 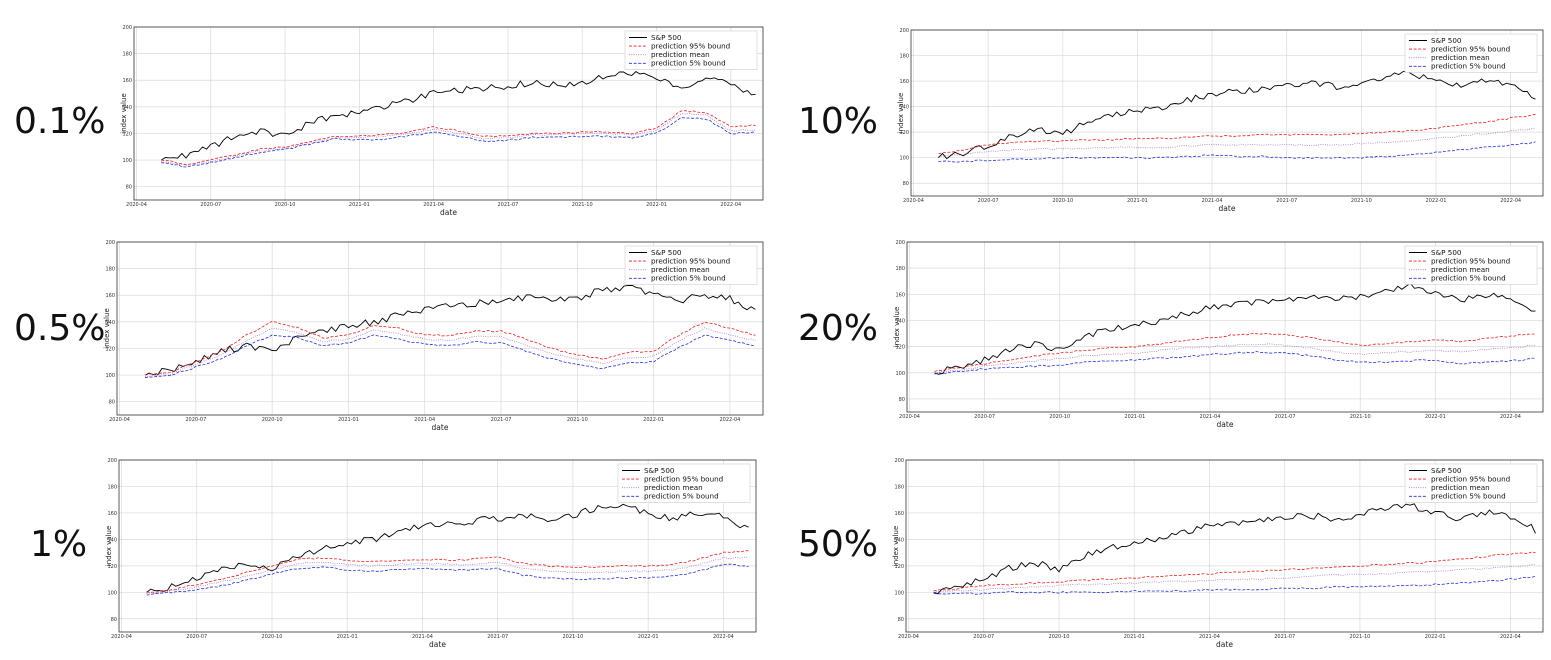 I want to click on panel-label: 20%, so click(x=838, y=328).